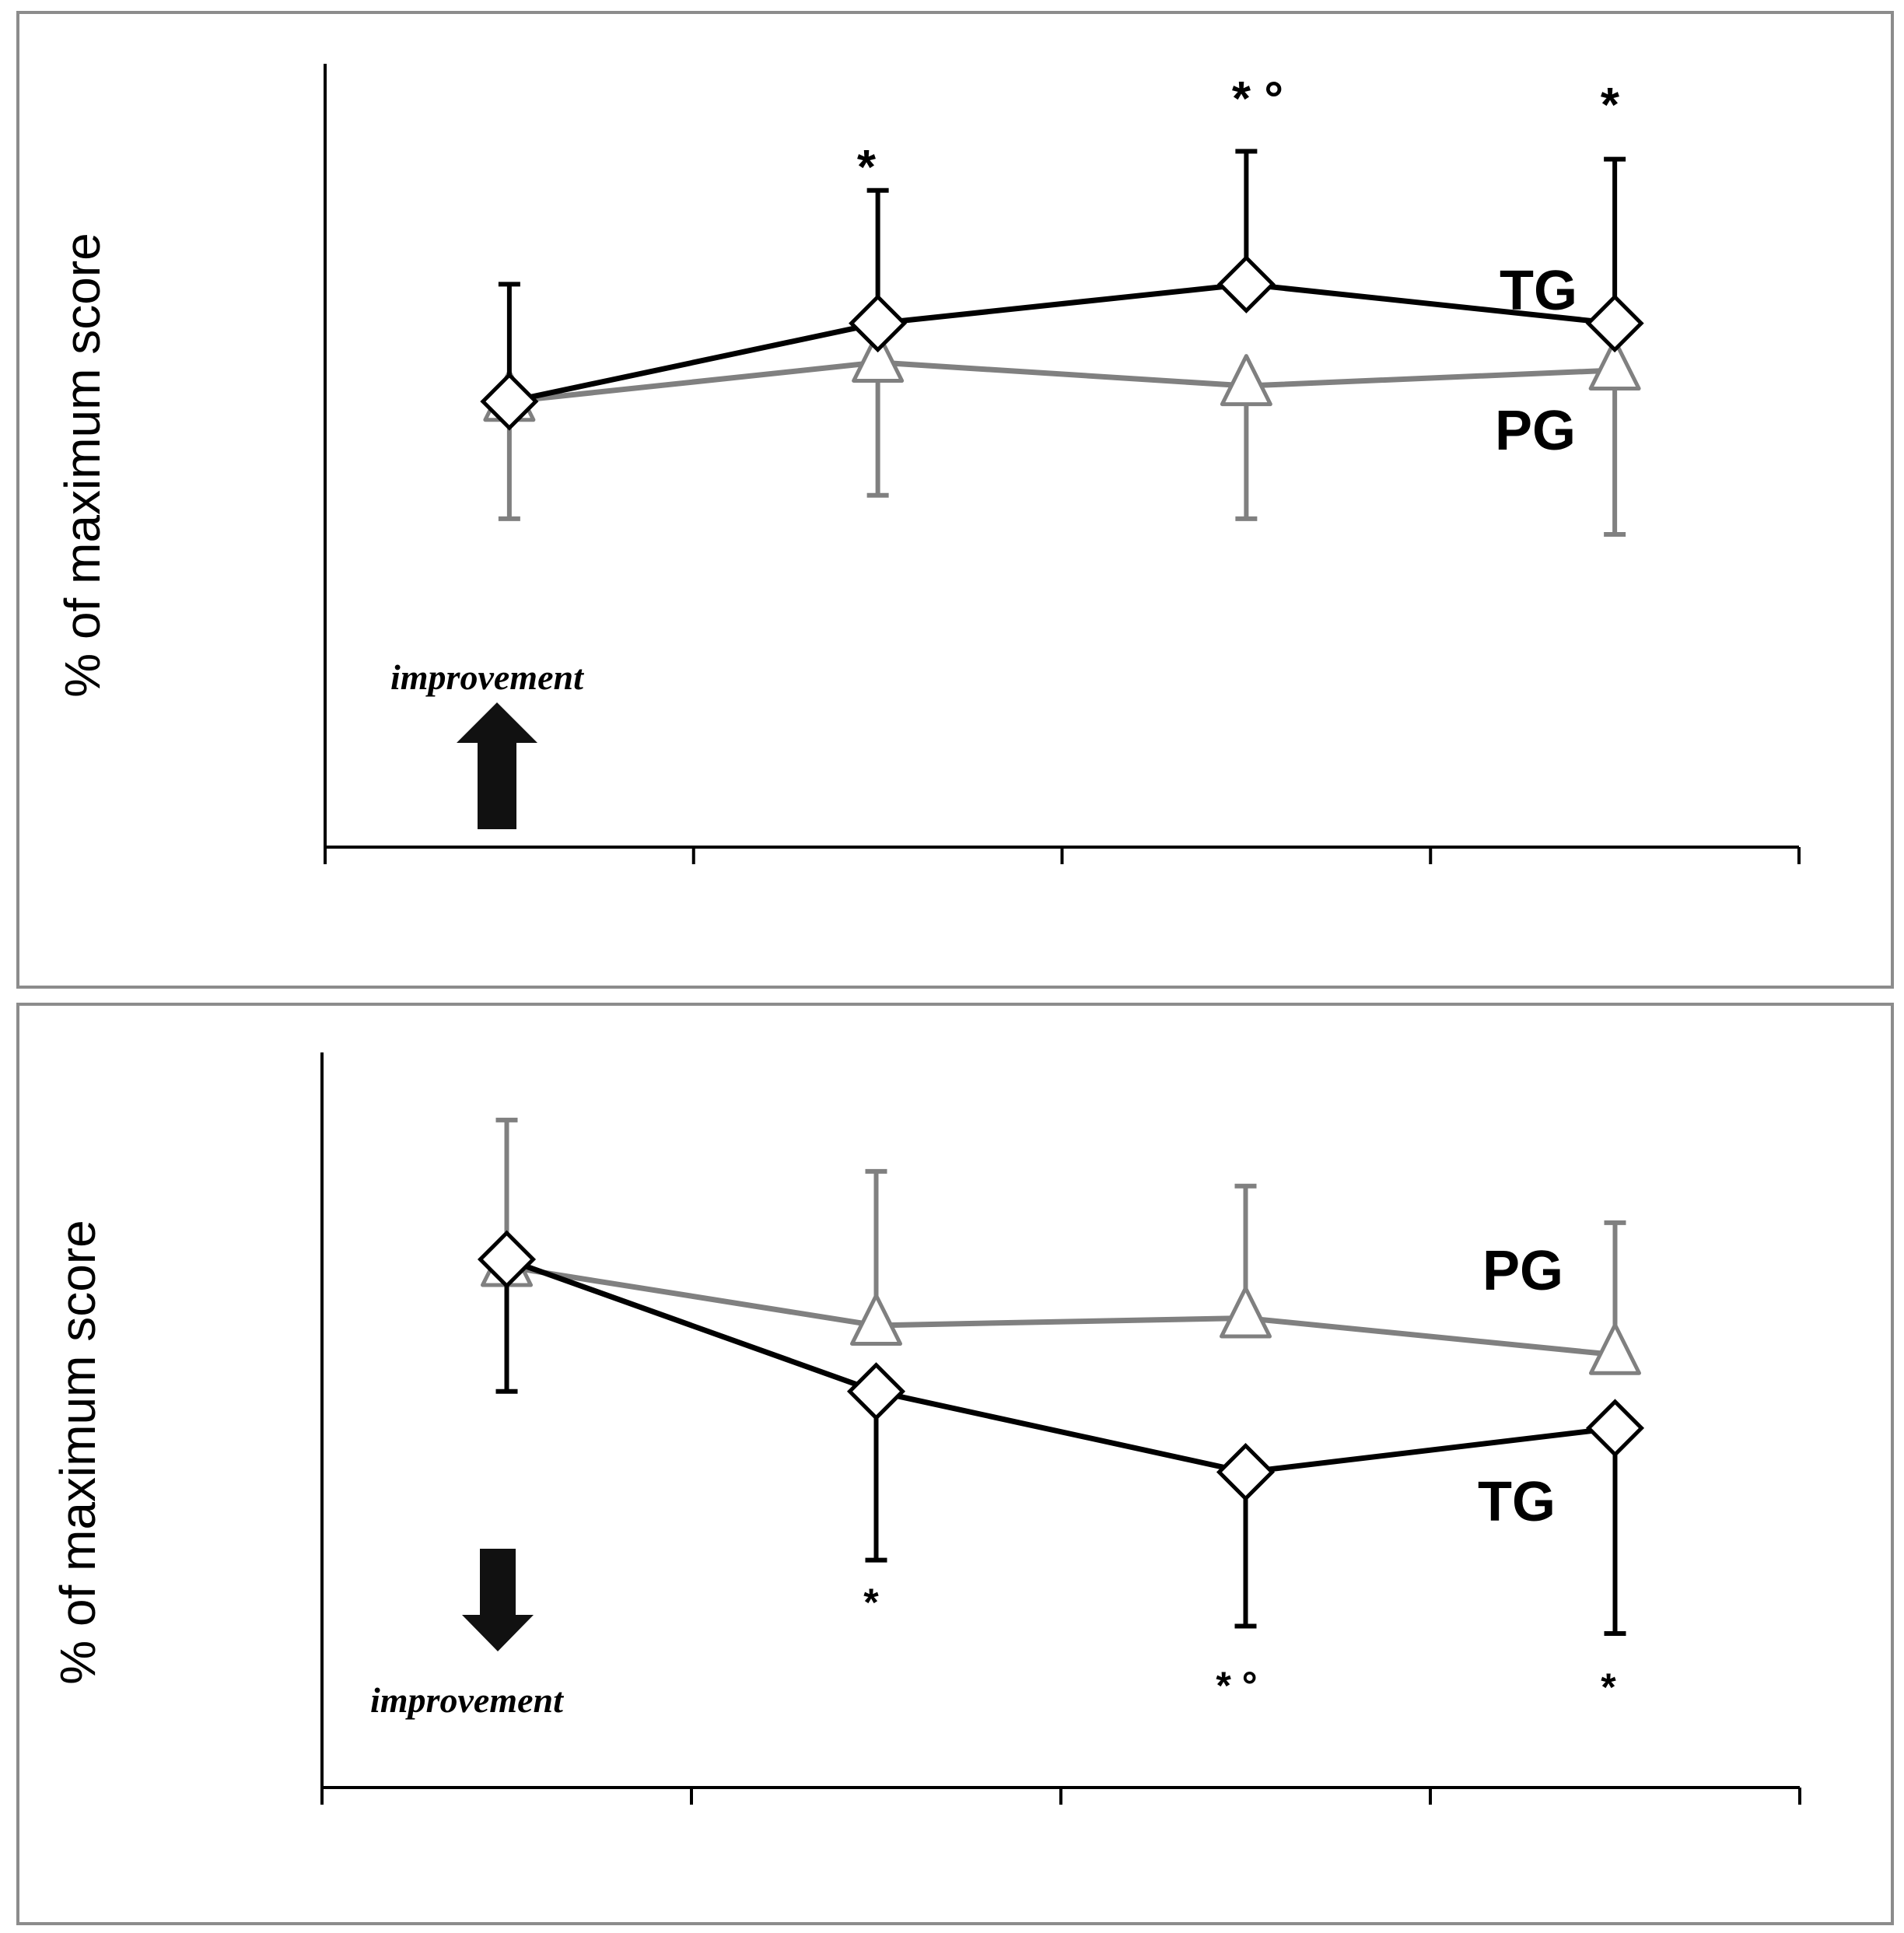 This screenshot has height=1933, width=1904. What do you see at coordinates (1538, 291) in the screenshot?
I see `top-series-label-tg: TG` at bounding box center [1538, 291].